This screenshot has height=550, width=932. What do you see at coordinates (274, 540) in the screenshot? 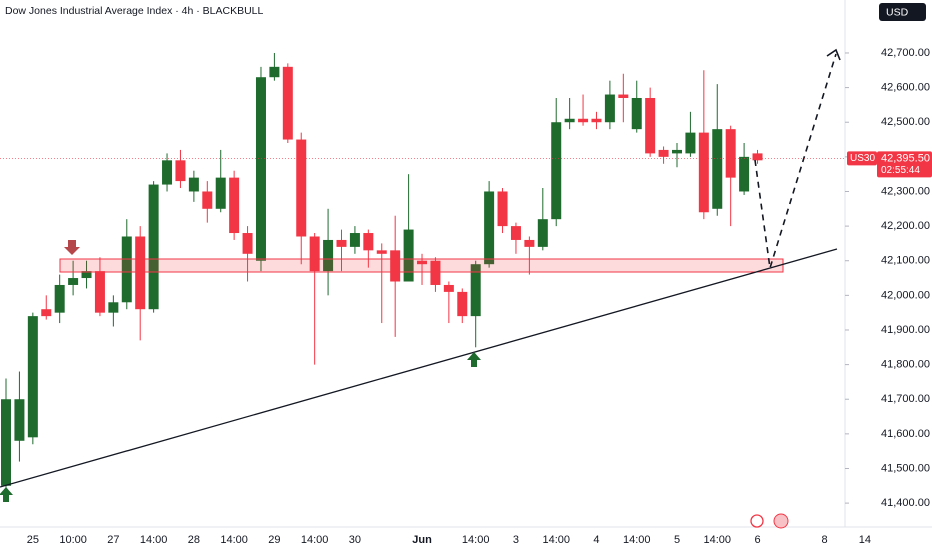
I see `x-tick-label: 29` at bounding box center [274, 540].